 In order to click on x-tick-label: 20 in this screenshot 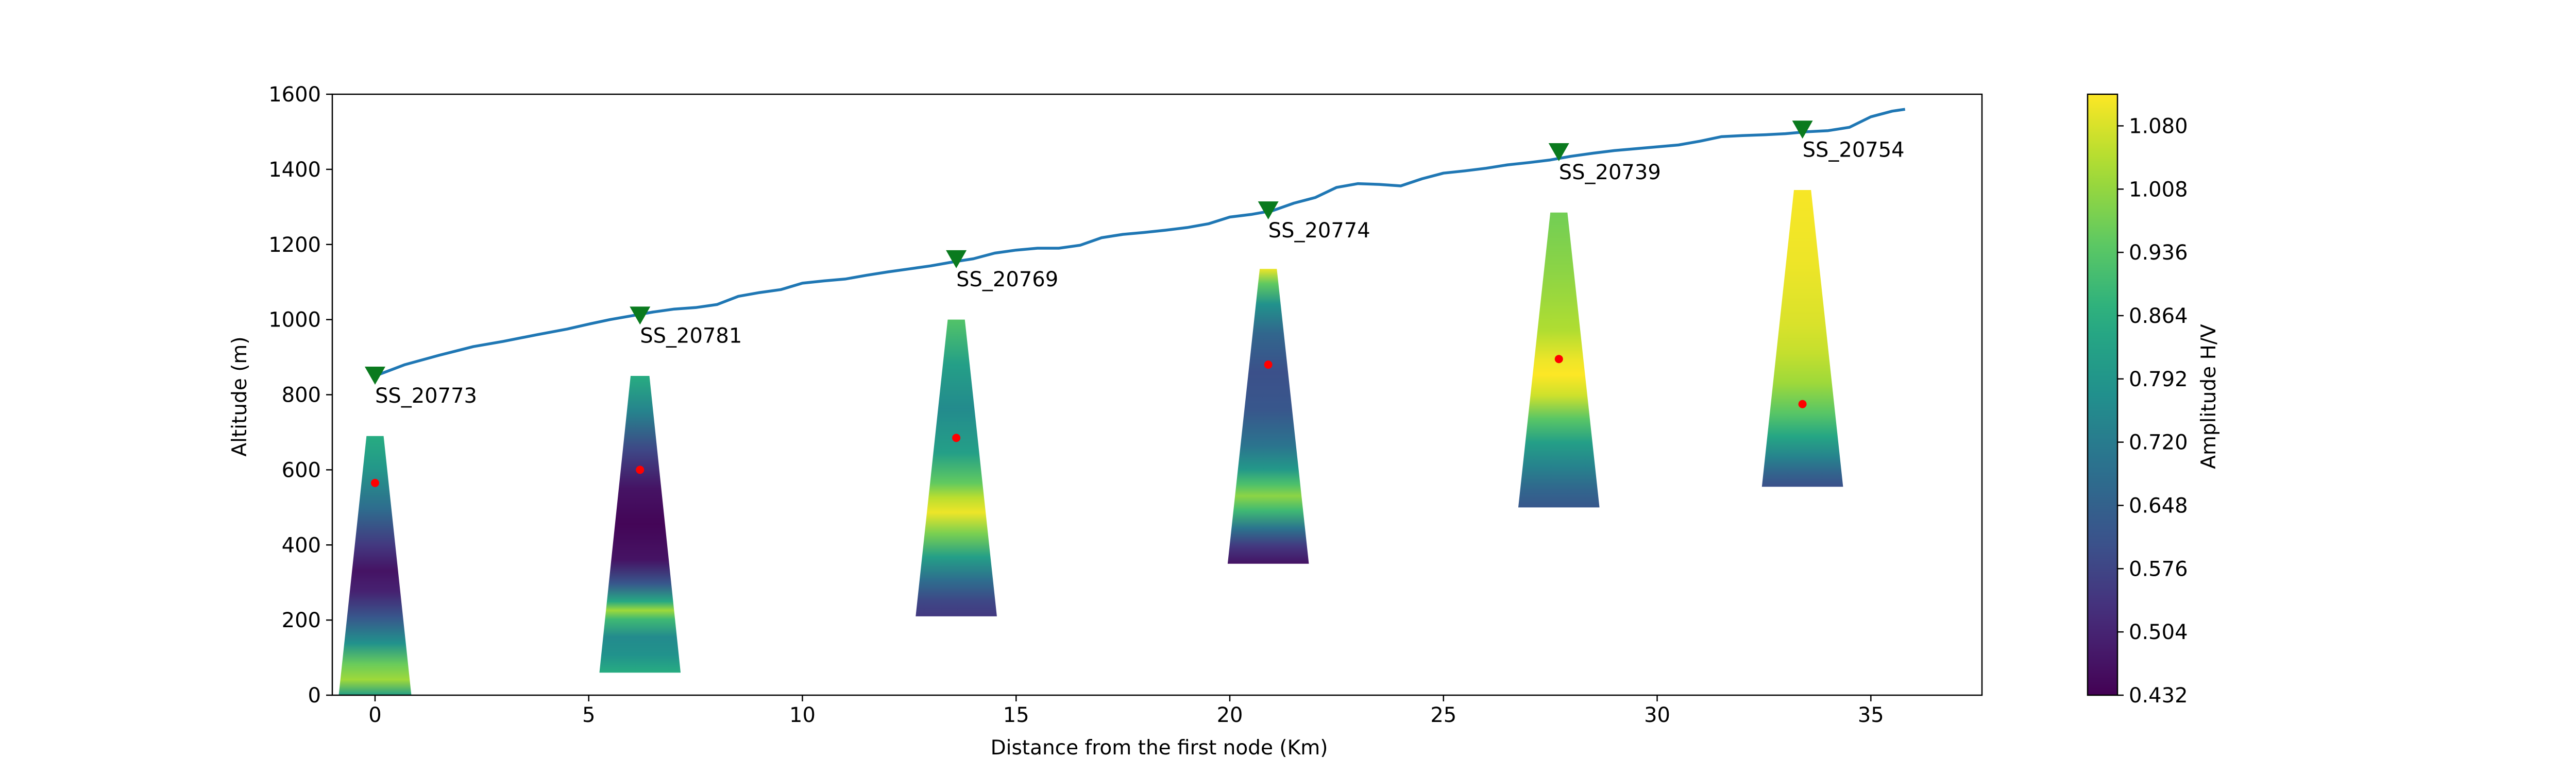, I will do `click(1230, 715)`.